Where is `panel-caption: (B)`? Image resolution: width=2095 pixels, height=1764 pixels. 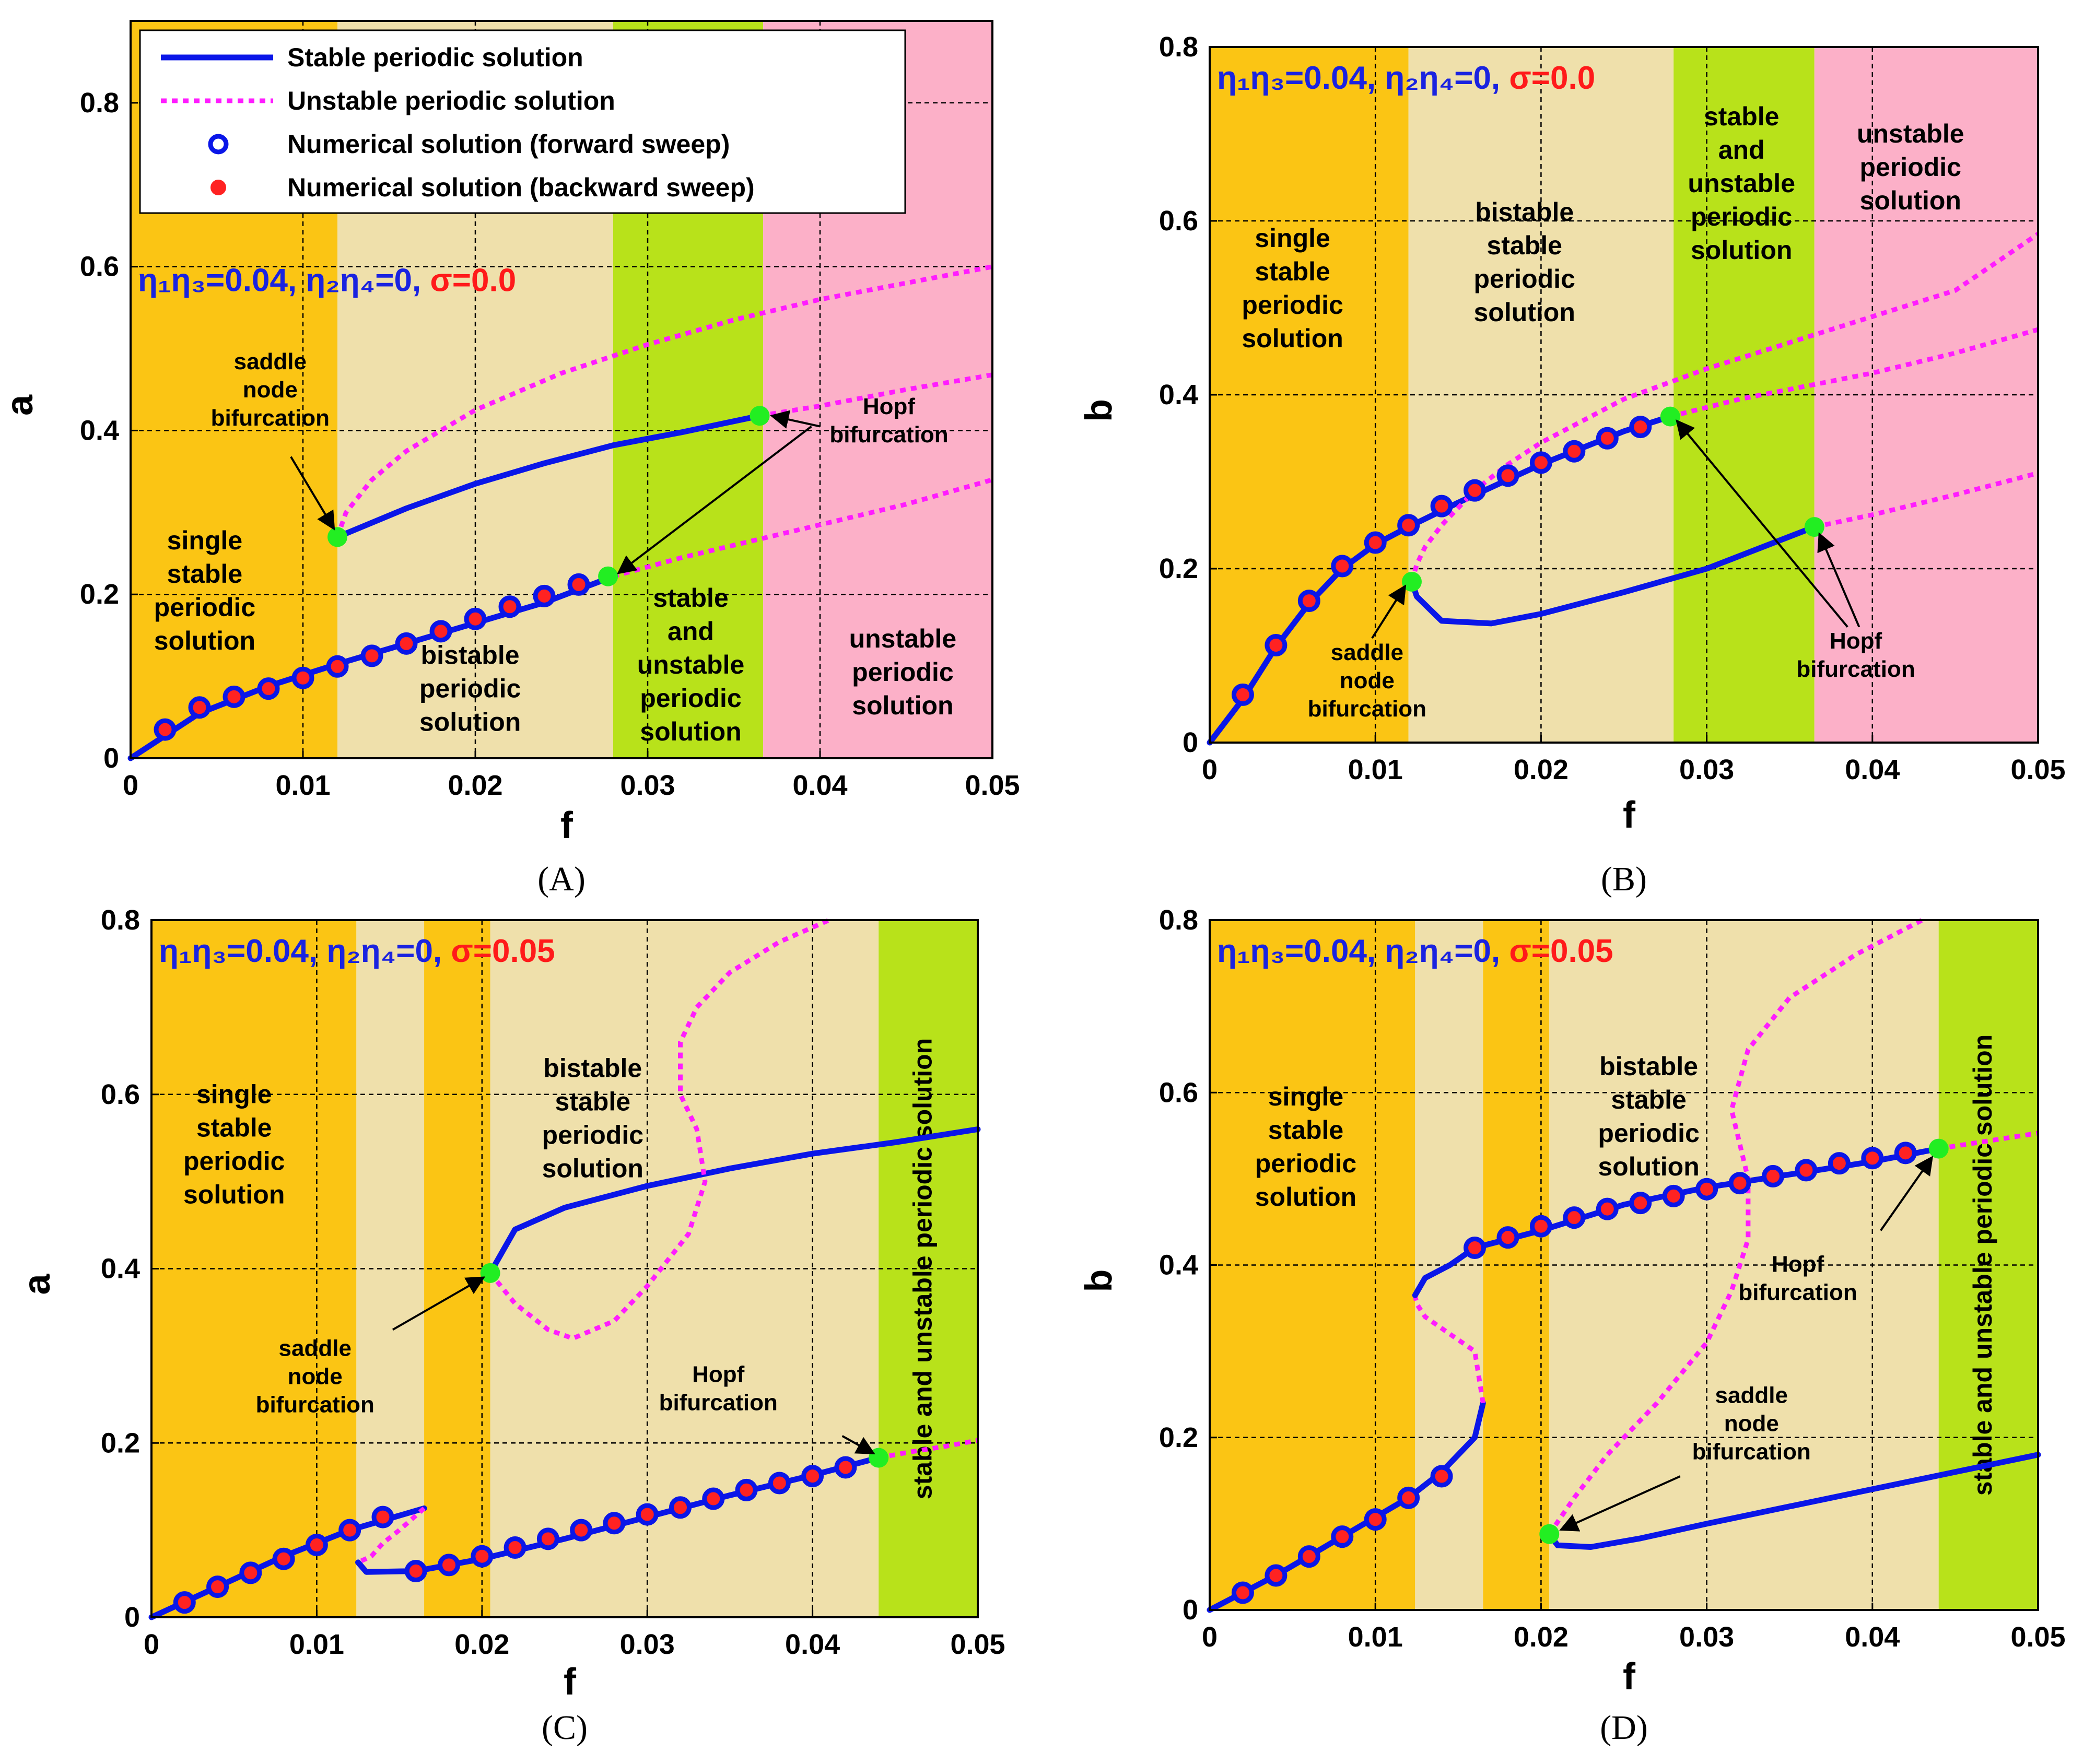 panel-caption: (B) is located at coordinates (1624, 879).